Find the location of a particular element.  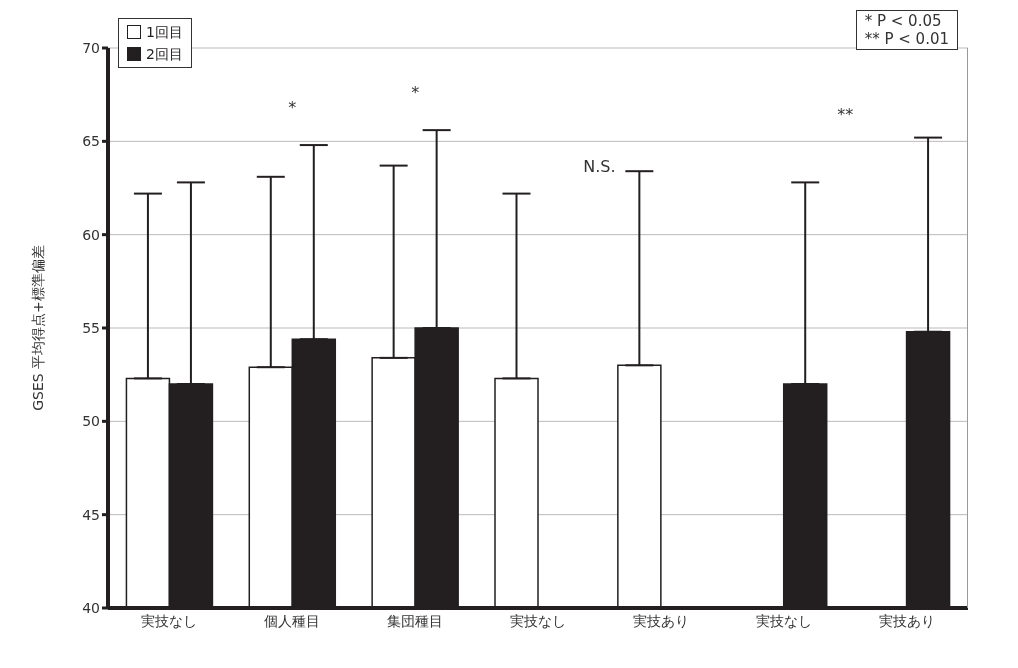

legend-label: 2回目 is located at coordinates (164, 54).